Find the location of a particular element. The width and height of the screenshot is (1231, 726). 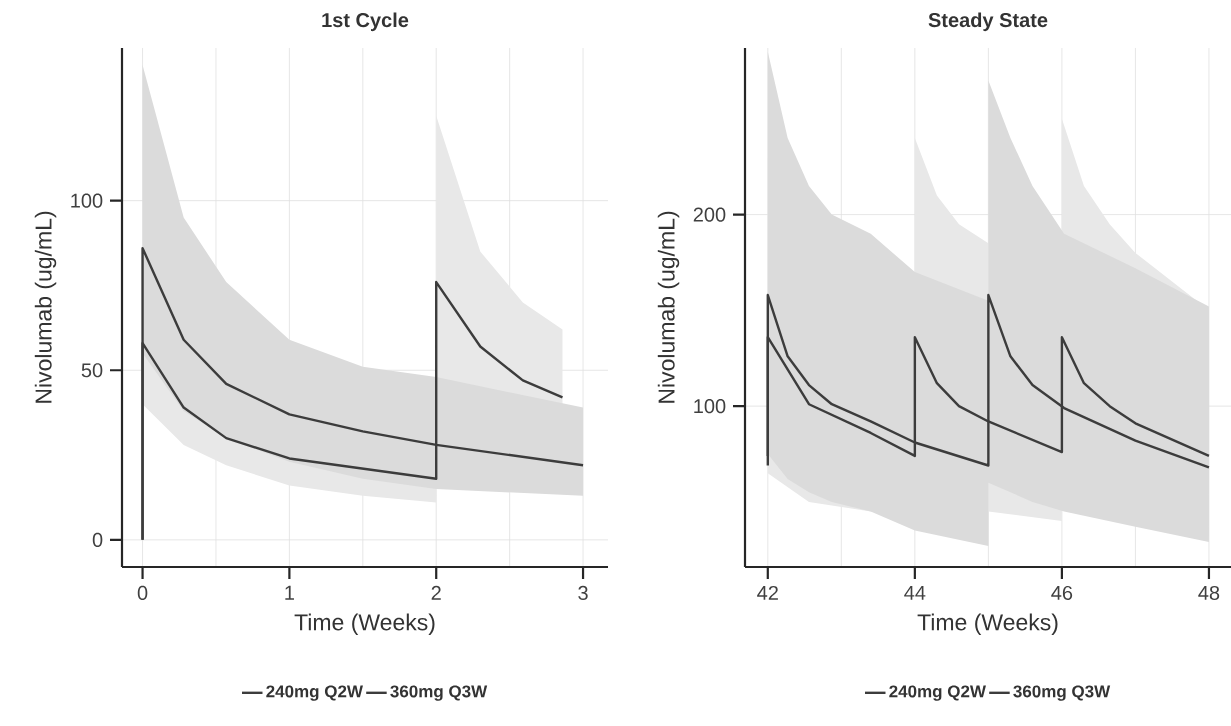

x-tick-label: 2 is located at coordinates (436, 592).